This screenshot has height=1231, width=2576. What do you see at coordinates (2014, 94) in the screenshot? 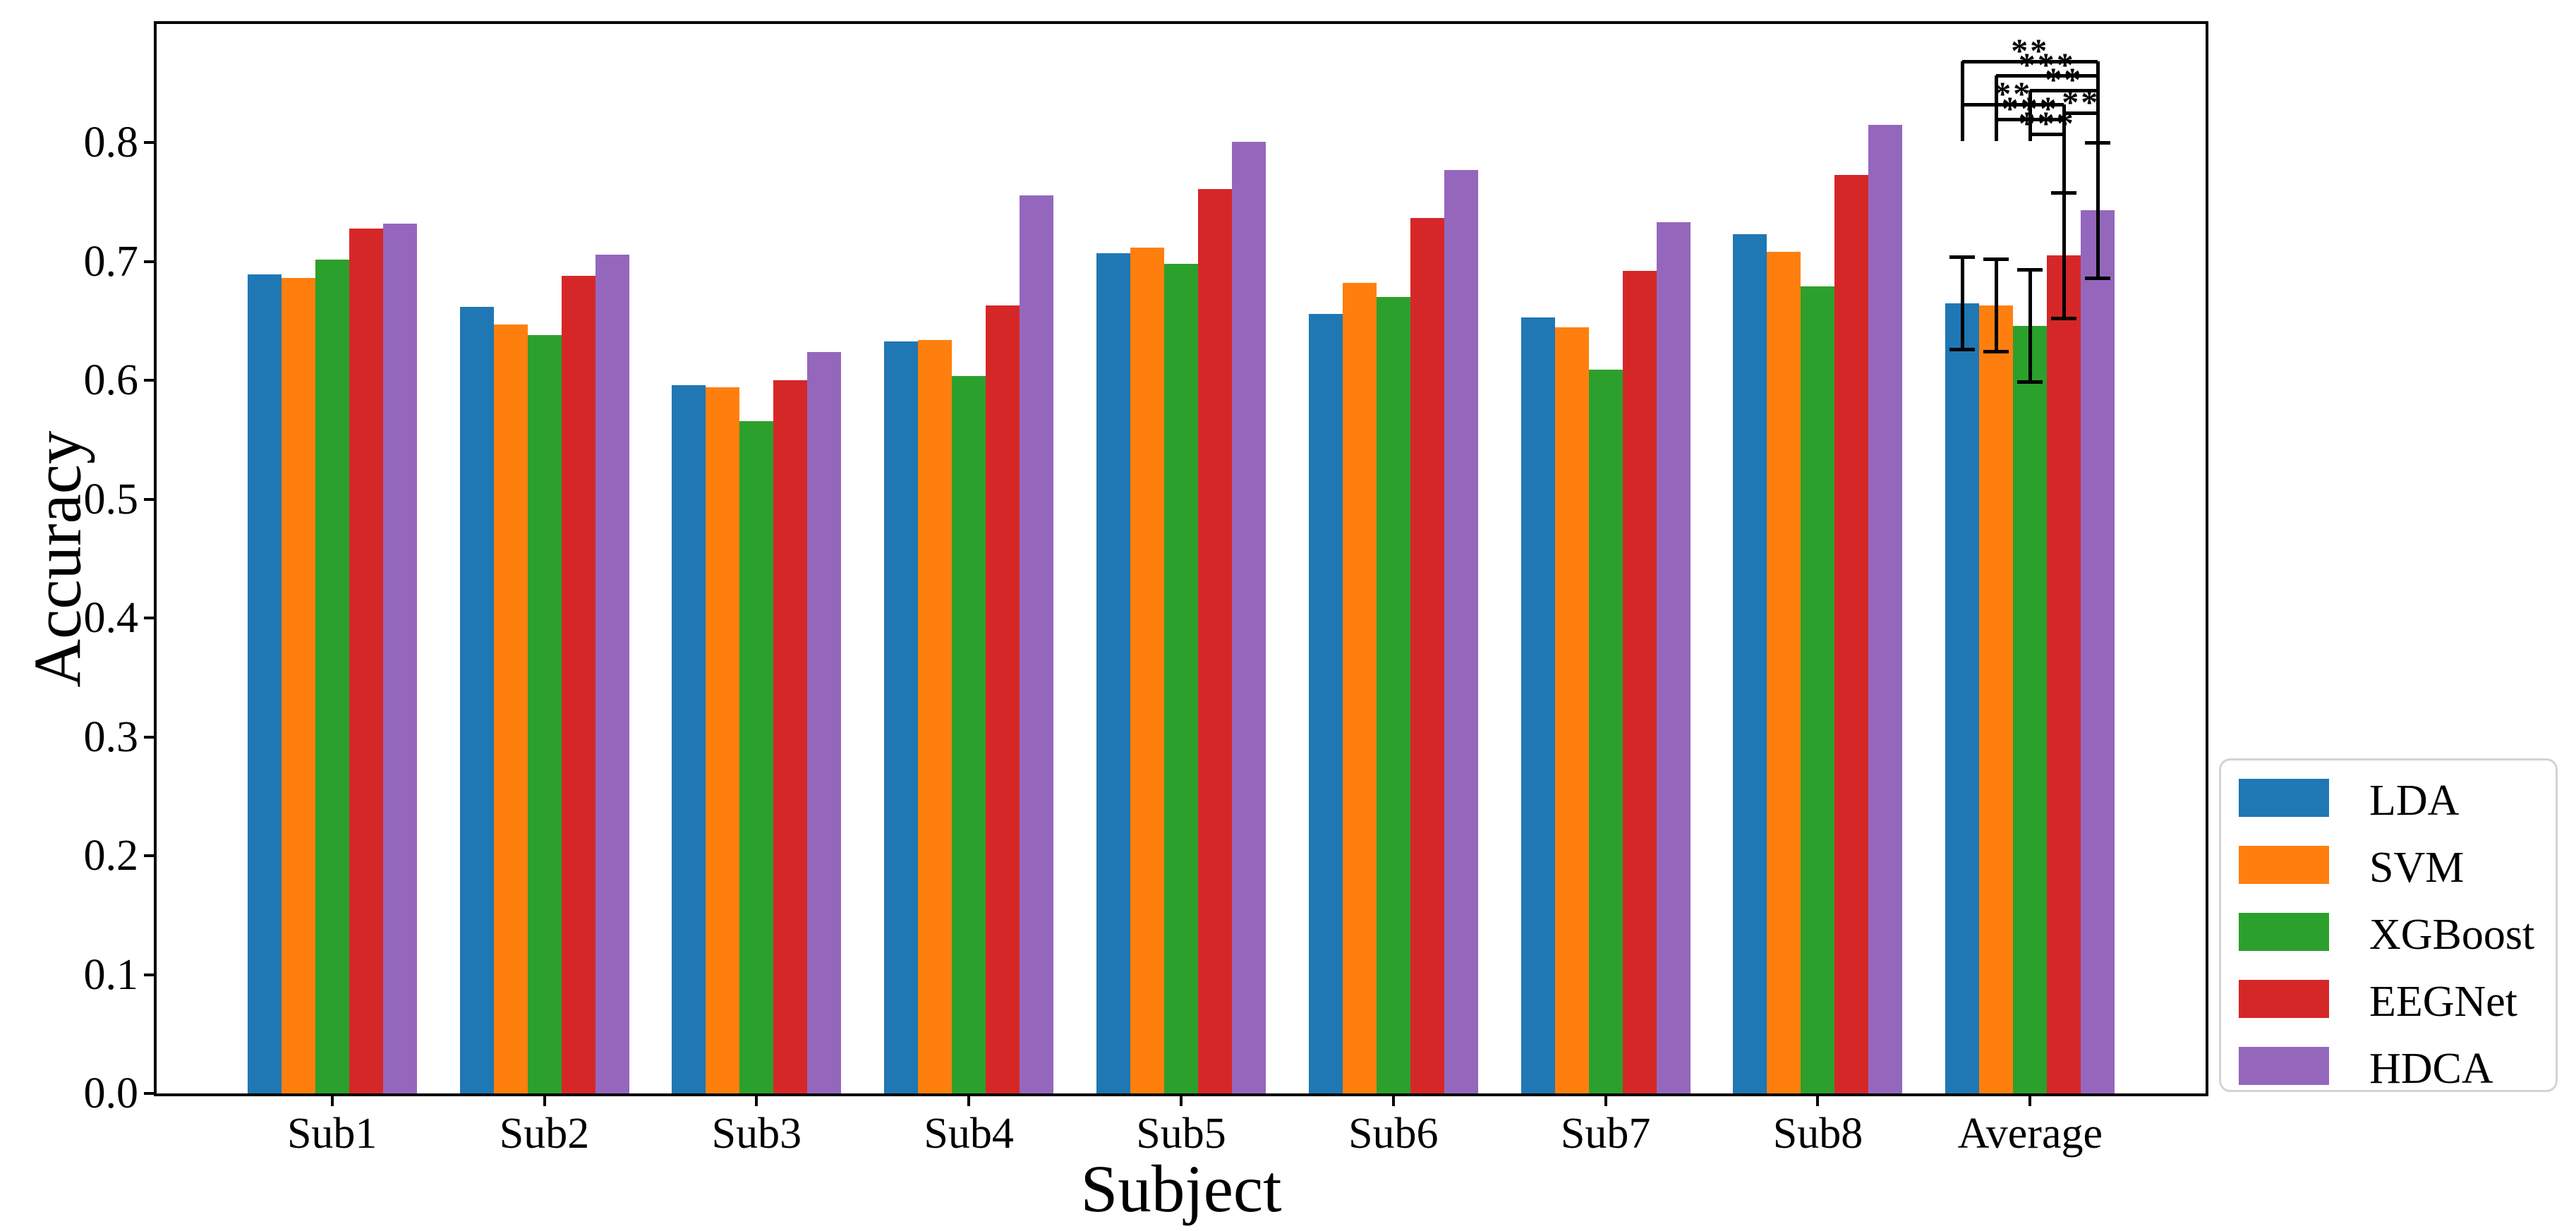
I see `sig-label-LDA-EEGNet: **` at bounding box center [2014, 94].